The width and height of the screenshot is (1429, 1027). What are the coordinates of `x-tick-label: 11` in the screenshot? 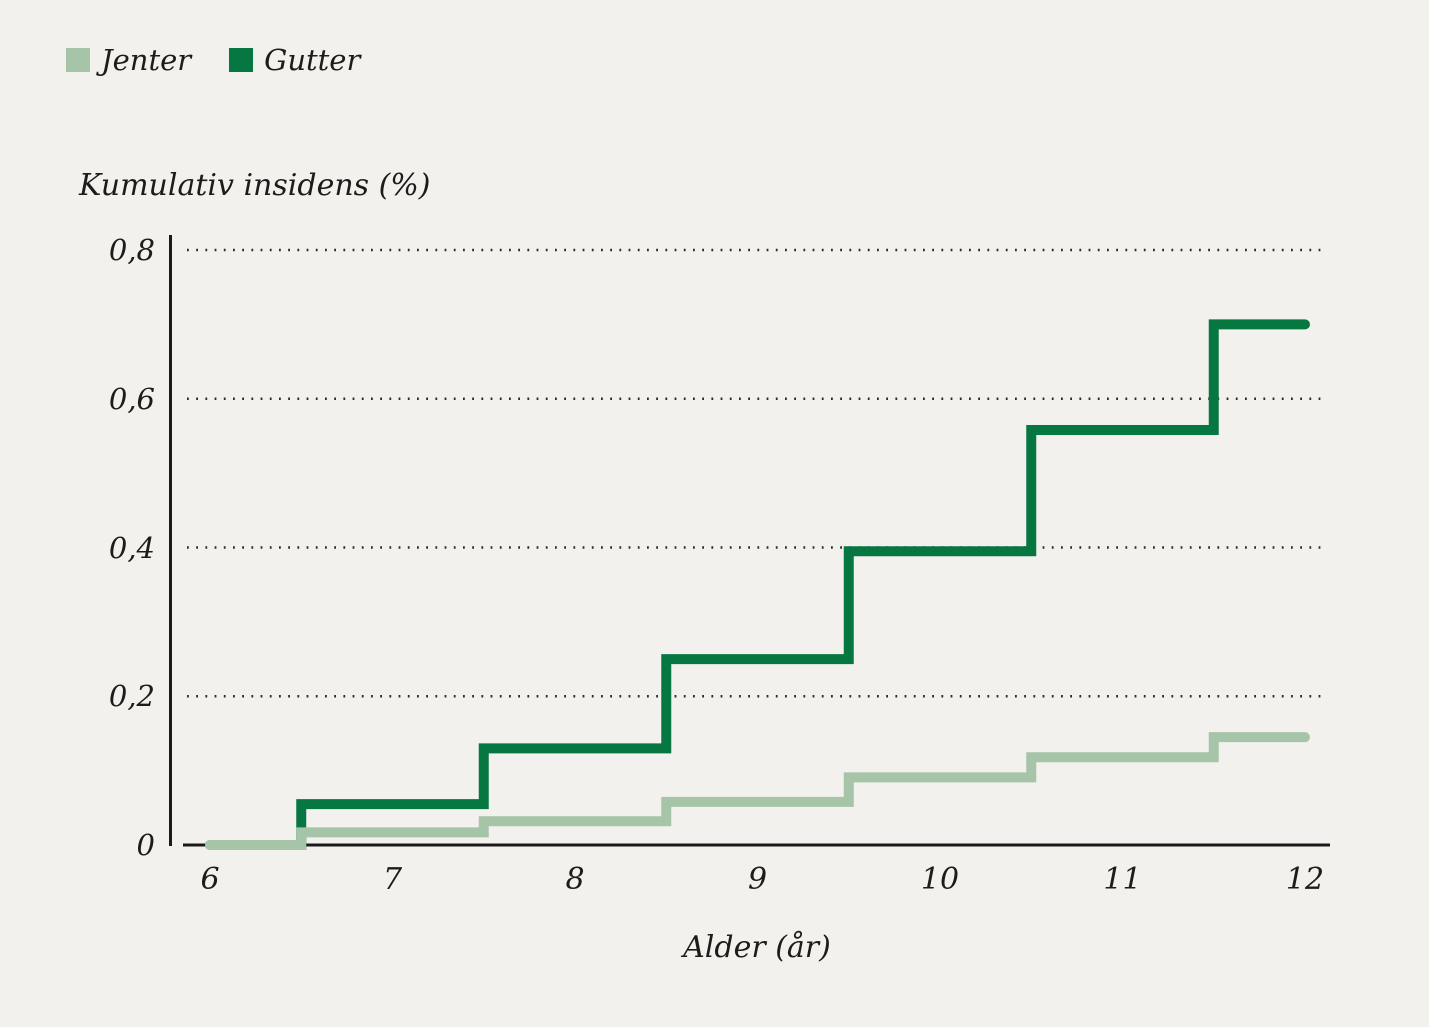 It's located at (1122, 879).